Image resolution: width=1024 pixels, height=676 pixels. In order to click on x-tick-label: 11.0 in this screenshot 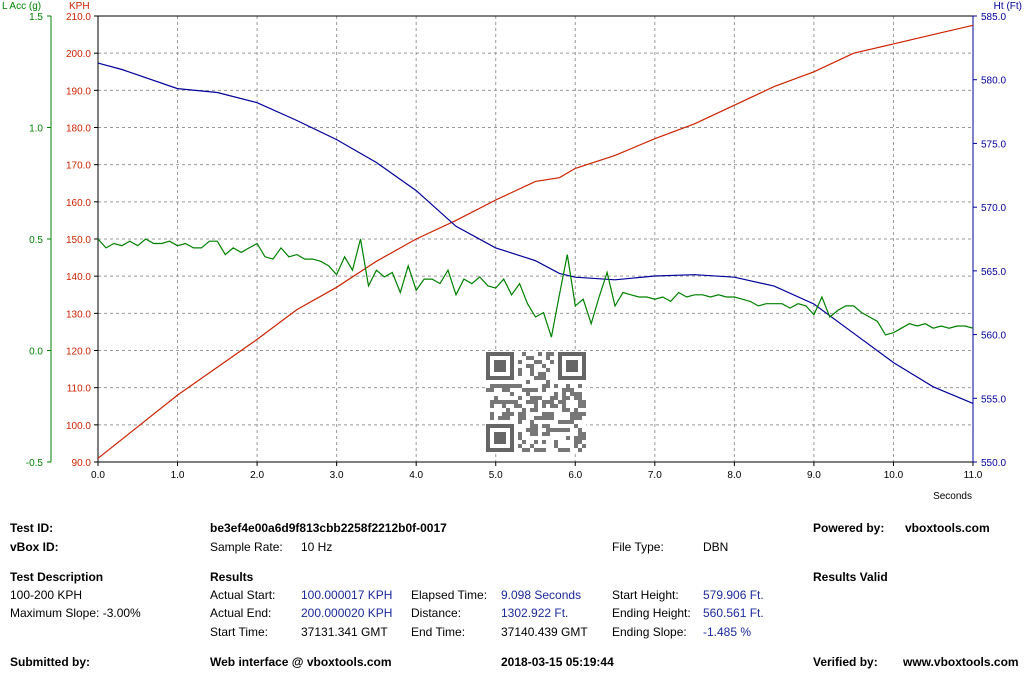, I will do `click(973, 475)`.